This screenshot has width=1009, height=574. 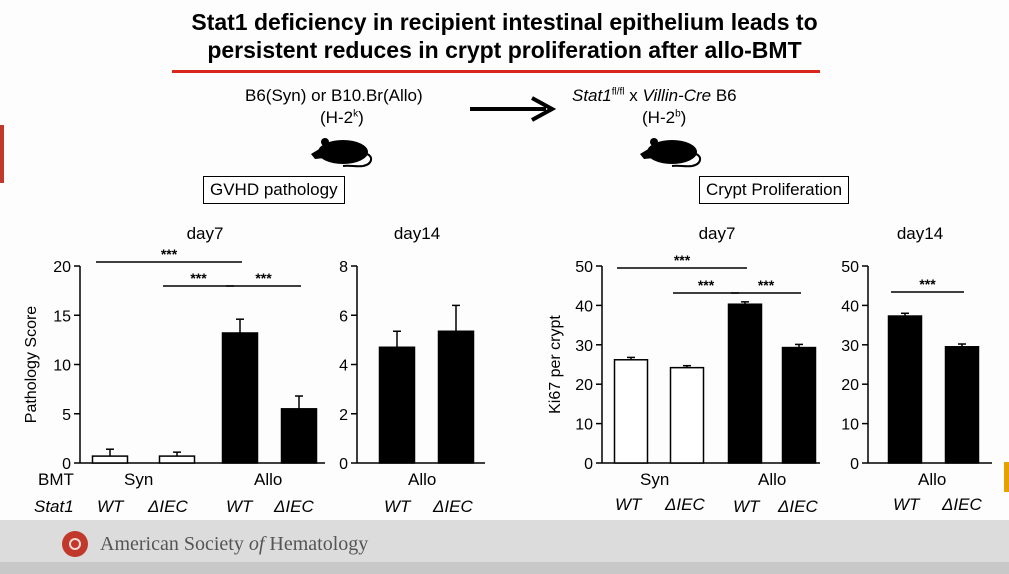 What do you see at coordinates (2, 154) in the screenshot?
I see `edge-accent` at bounding box center [2, 154].